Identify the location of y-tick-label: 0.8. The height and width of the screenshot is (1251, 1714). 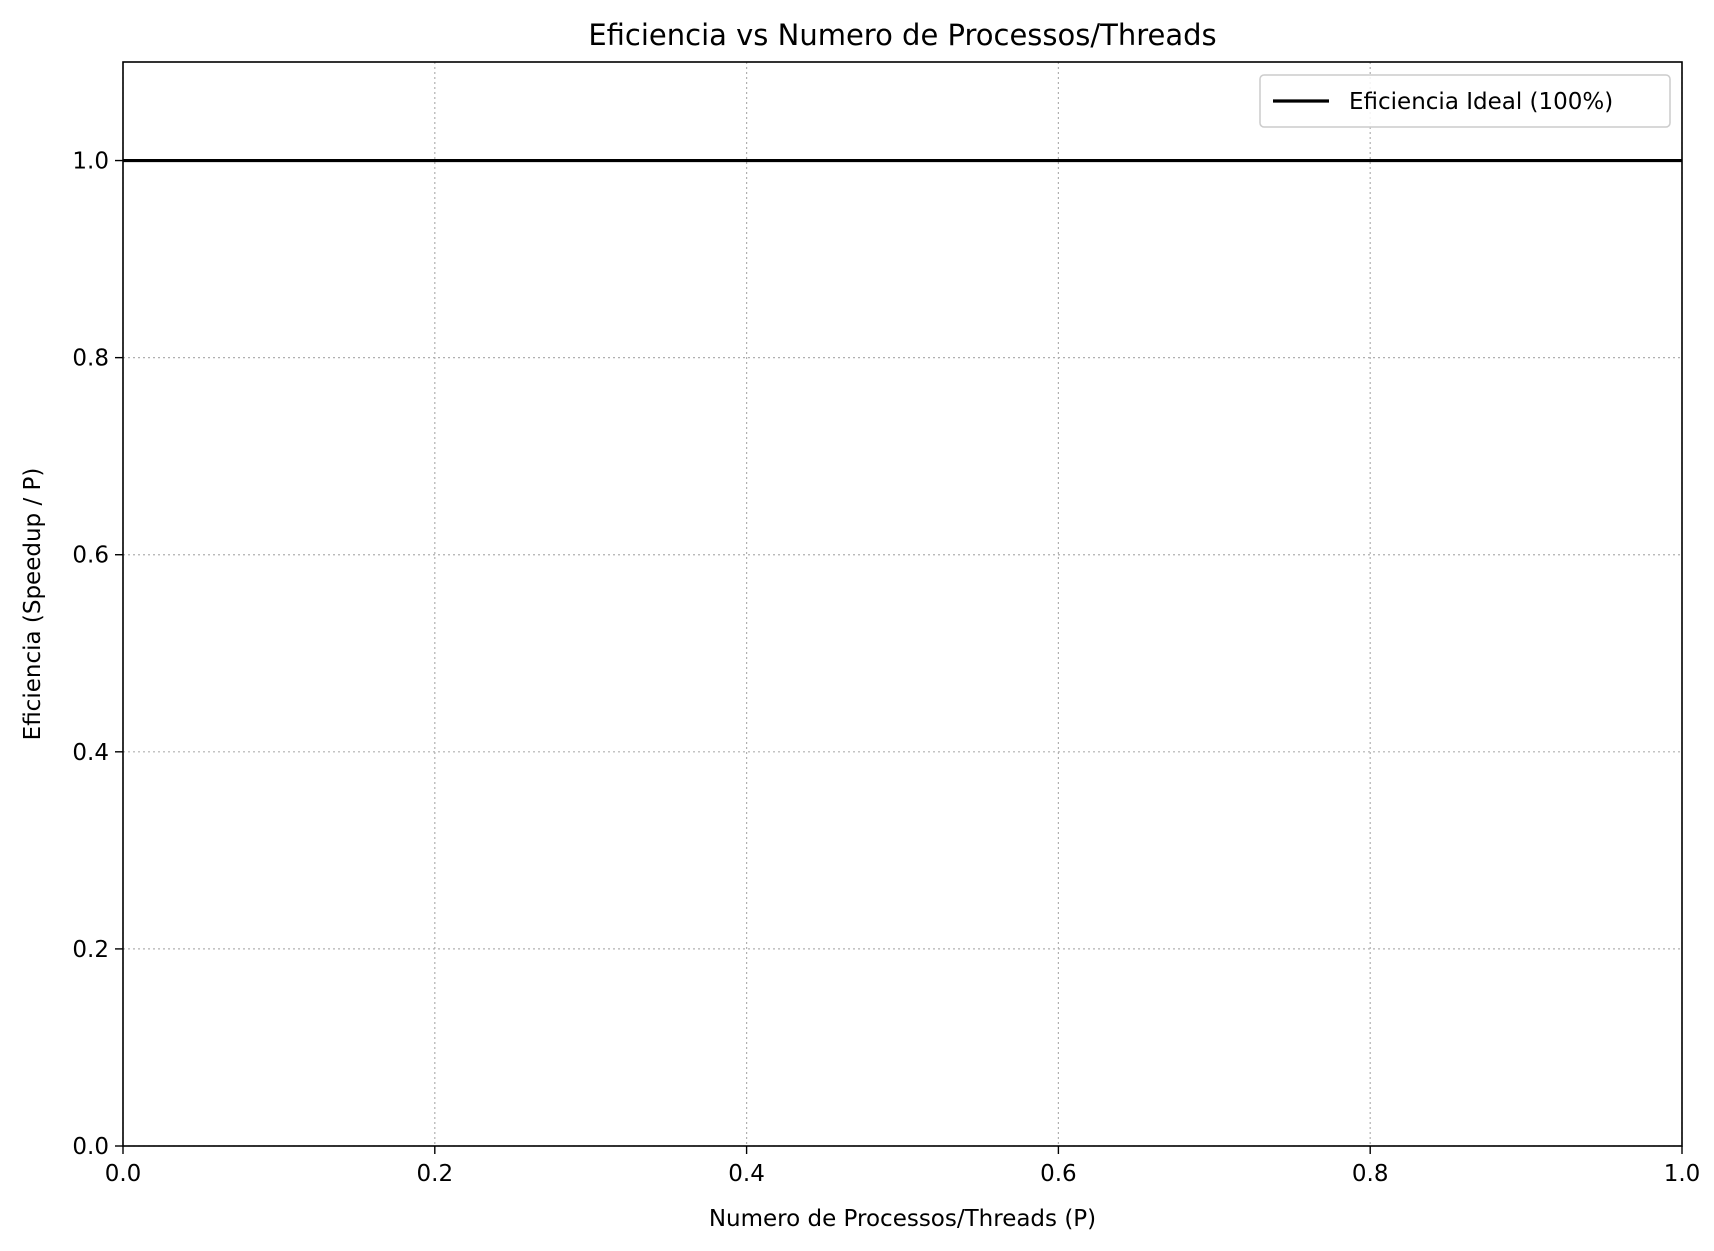
(90, 359).